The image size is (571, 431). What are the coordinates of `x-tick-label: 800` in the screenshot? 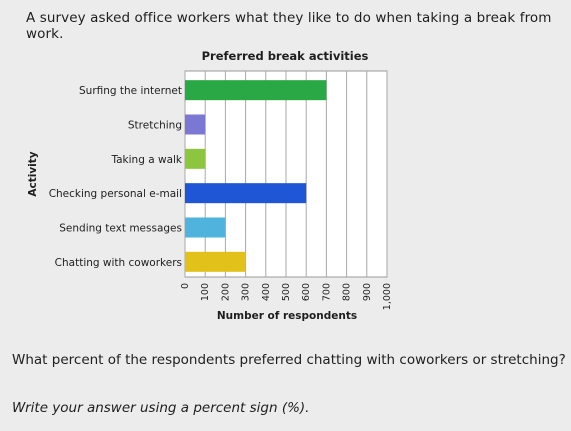 It's located at (347, 292).